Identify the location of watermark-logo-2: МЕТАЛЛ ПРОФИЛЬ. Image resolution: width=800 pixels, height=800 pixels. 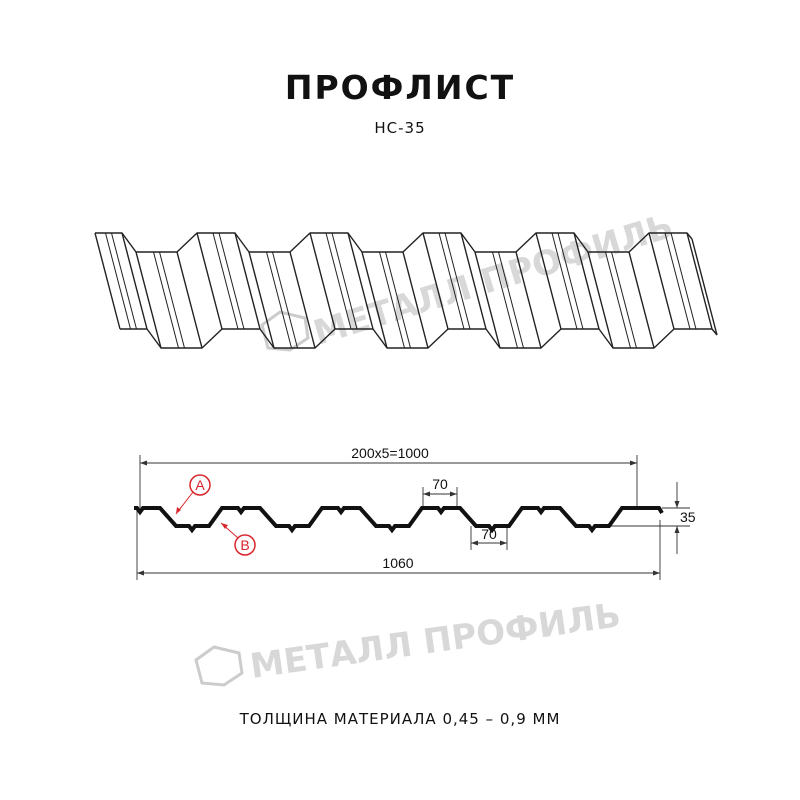
(408, 641).